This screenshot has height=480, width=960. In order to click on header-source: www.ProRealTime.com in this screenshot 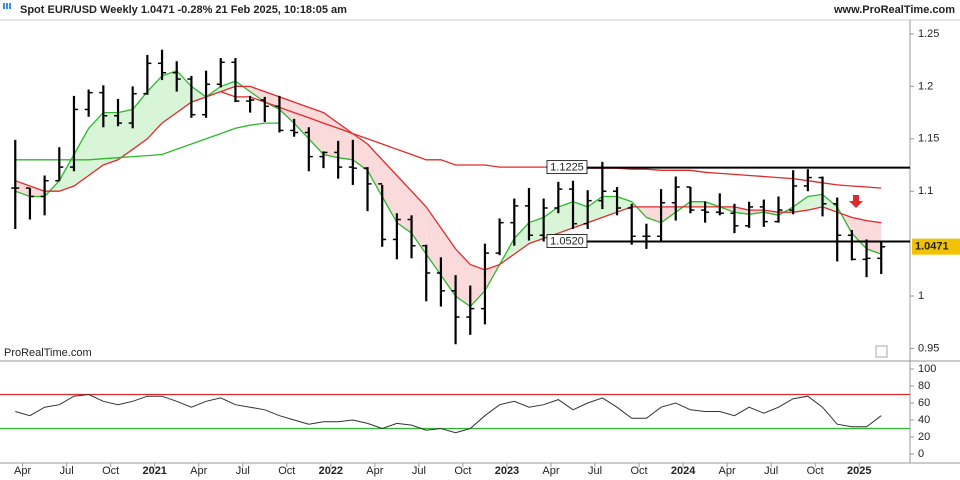, I will do `click(894, 10)`.